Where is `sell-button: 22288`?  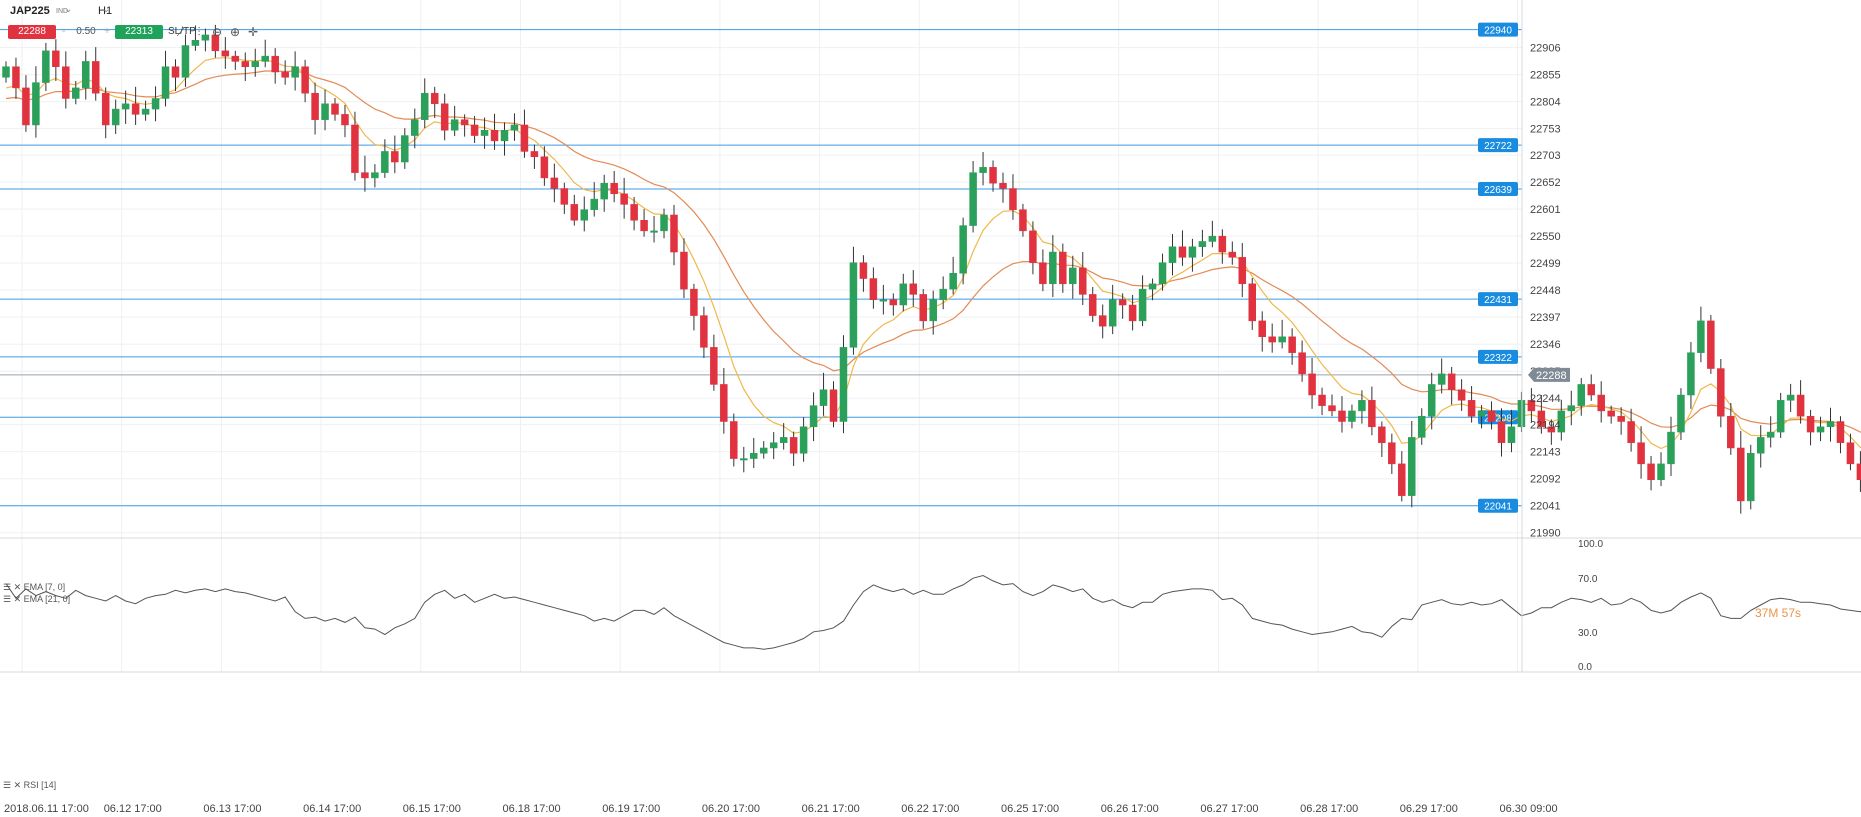 sell-button: 22288 is located at coordinates (32, 32).